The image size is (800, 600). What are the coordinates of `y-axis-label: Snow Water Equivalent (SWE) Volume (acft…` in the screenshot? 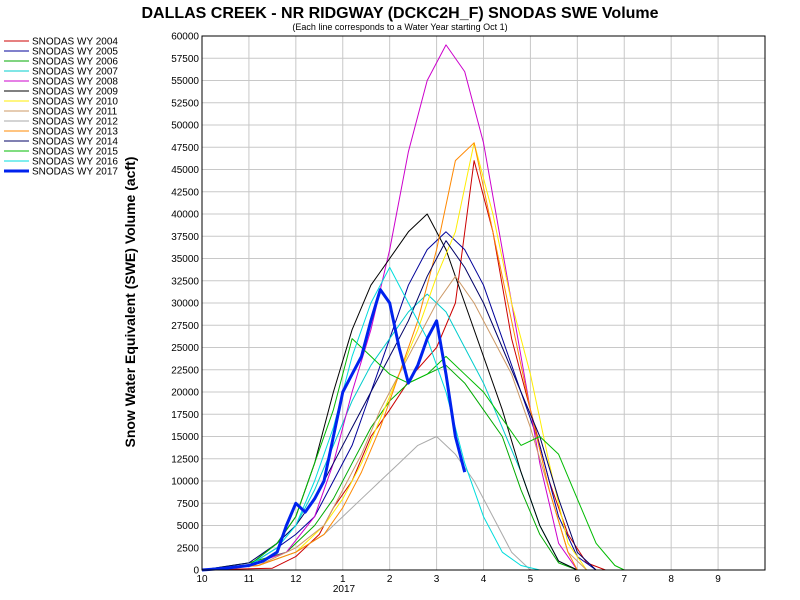 It's located at (130, 302).